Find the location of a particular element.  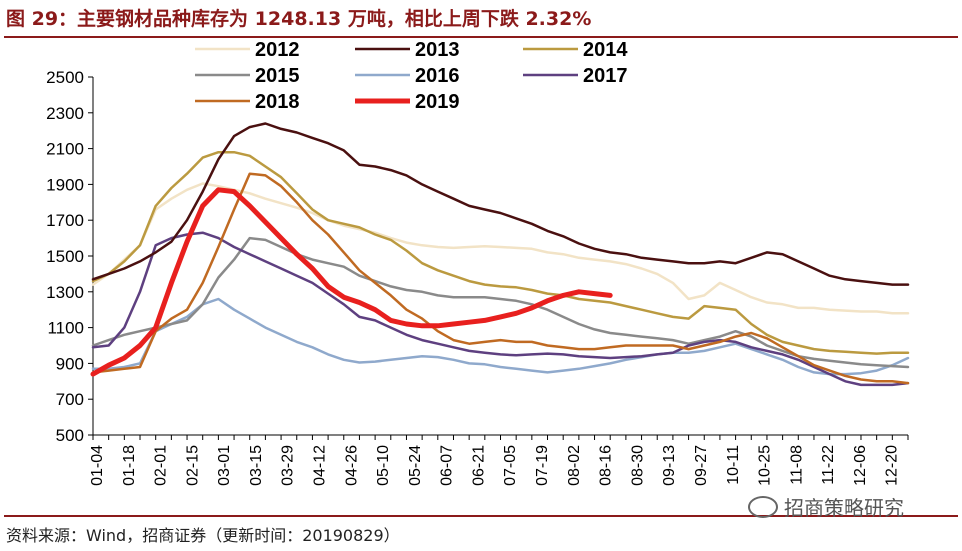

legend-label-2014: 2014 is located at coordinates (605, 50).